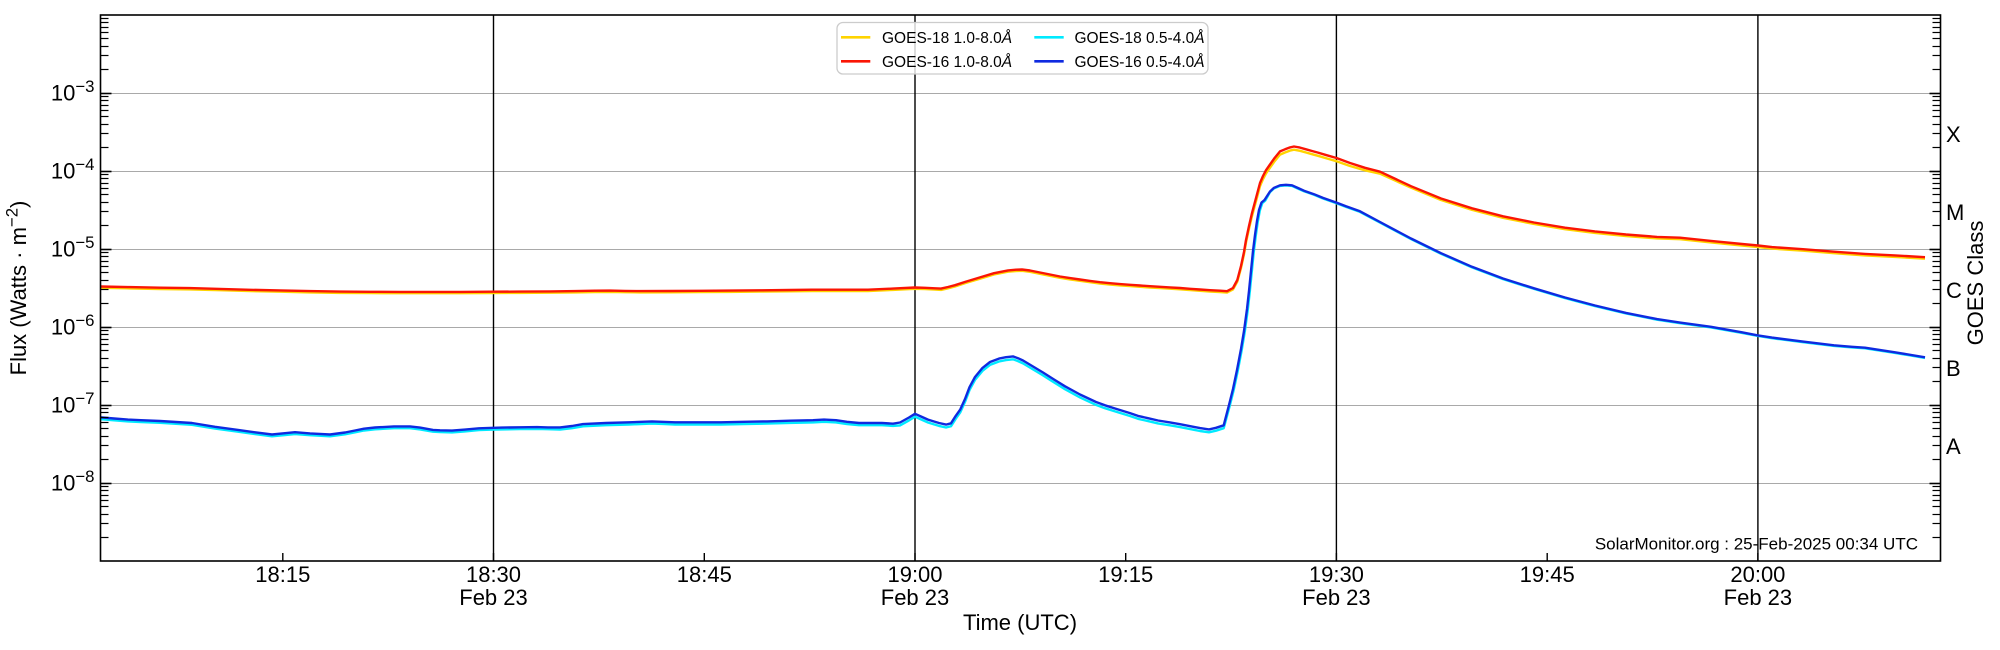 The width and height of the screenshot is (2000, 650). What do you see at coordinates (17, 288) in the screenshot?
I see `svg-text: Flux (Watts · m−2)` at bounding box center [17, 288].